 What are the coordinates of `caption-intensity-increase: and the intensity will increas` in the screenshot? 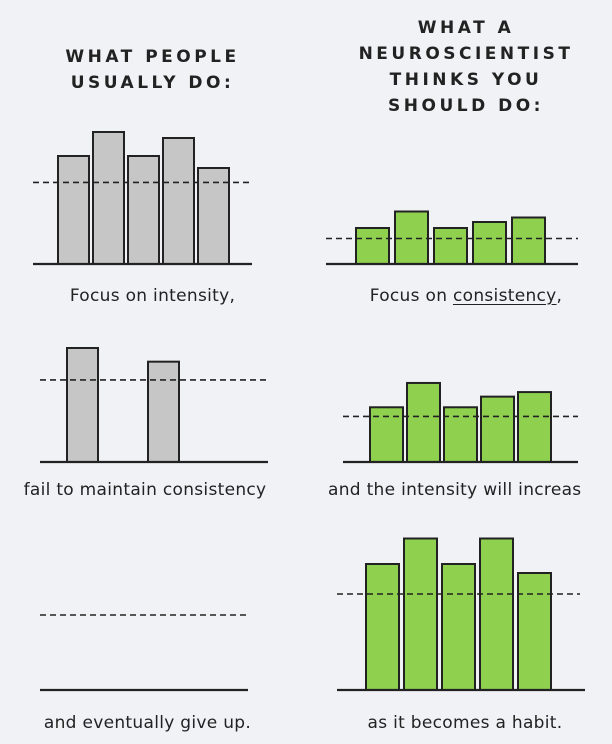 It's located at (455, 490).